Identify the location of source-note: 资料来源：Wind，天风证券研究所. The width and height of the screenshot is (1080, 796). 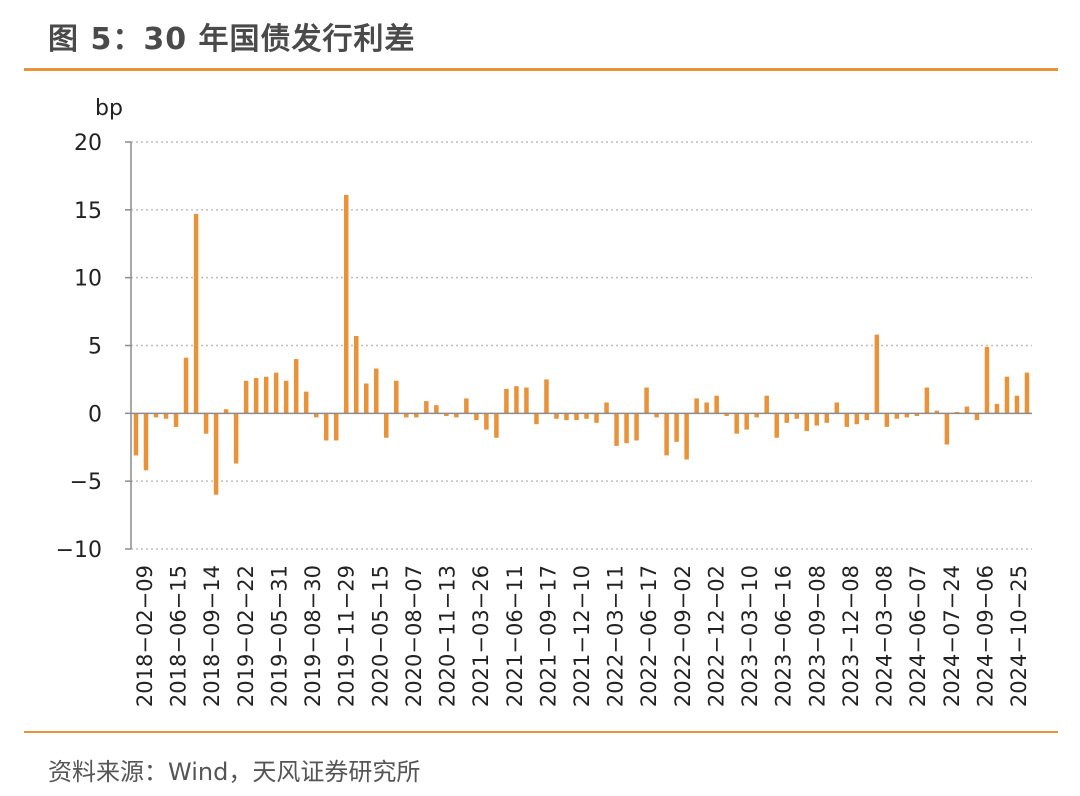
(234, 772).